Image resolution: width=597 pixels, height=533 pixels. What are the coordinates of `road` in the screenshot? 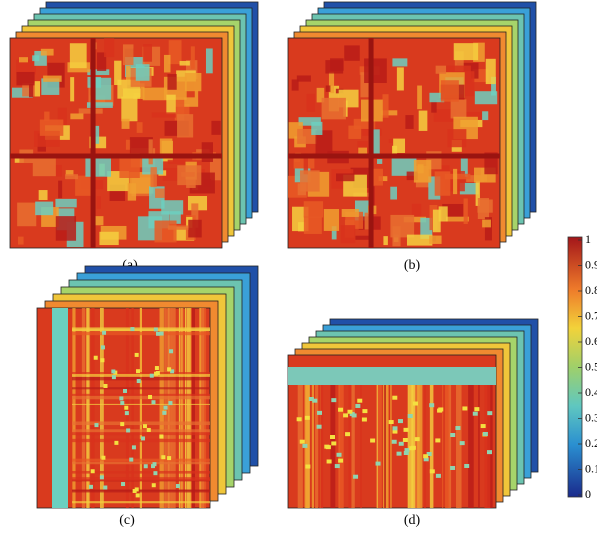 It's located at (394, 156).